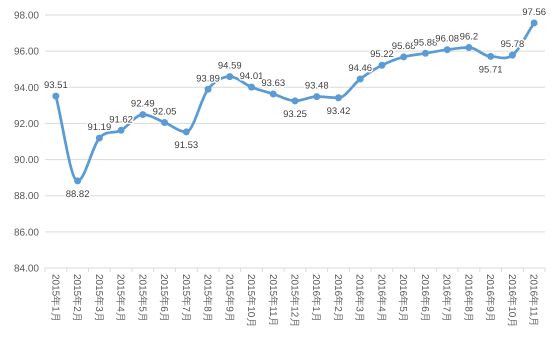 The height and width of the screenshot is (348, 555). What do you see at coordinates (120, 298) in the screenshot?
I see `x-tick-label: 2015年4月` at bounding box center [120, 298].